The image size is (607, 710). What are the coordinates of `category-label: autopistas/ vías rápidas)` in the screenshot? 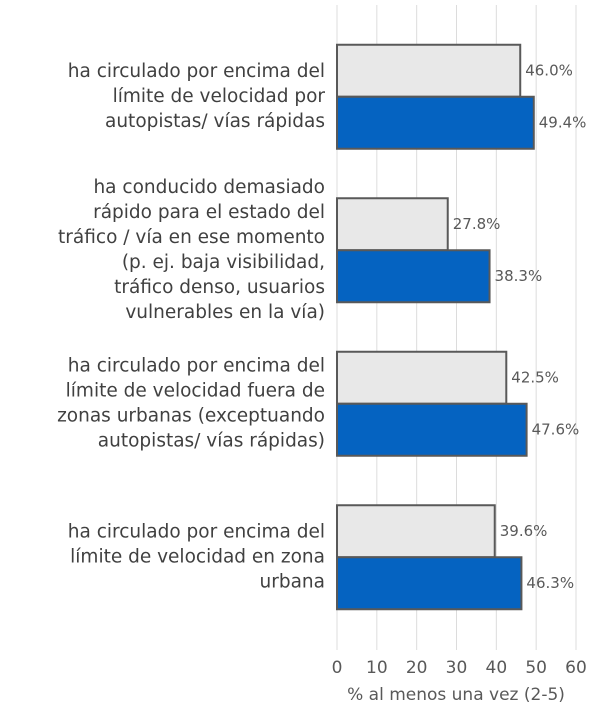 It's located at (211, 440).